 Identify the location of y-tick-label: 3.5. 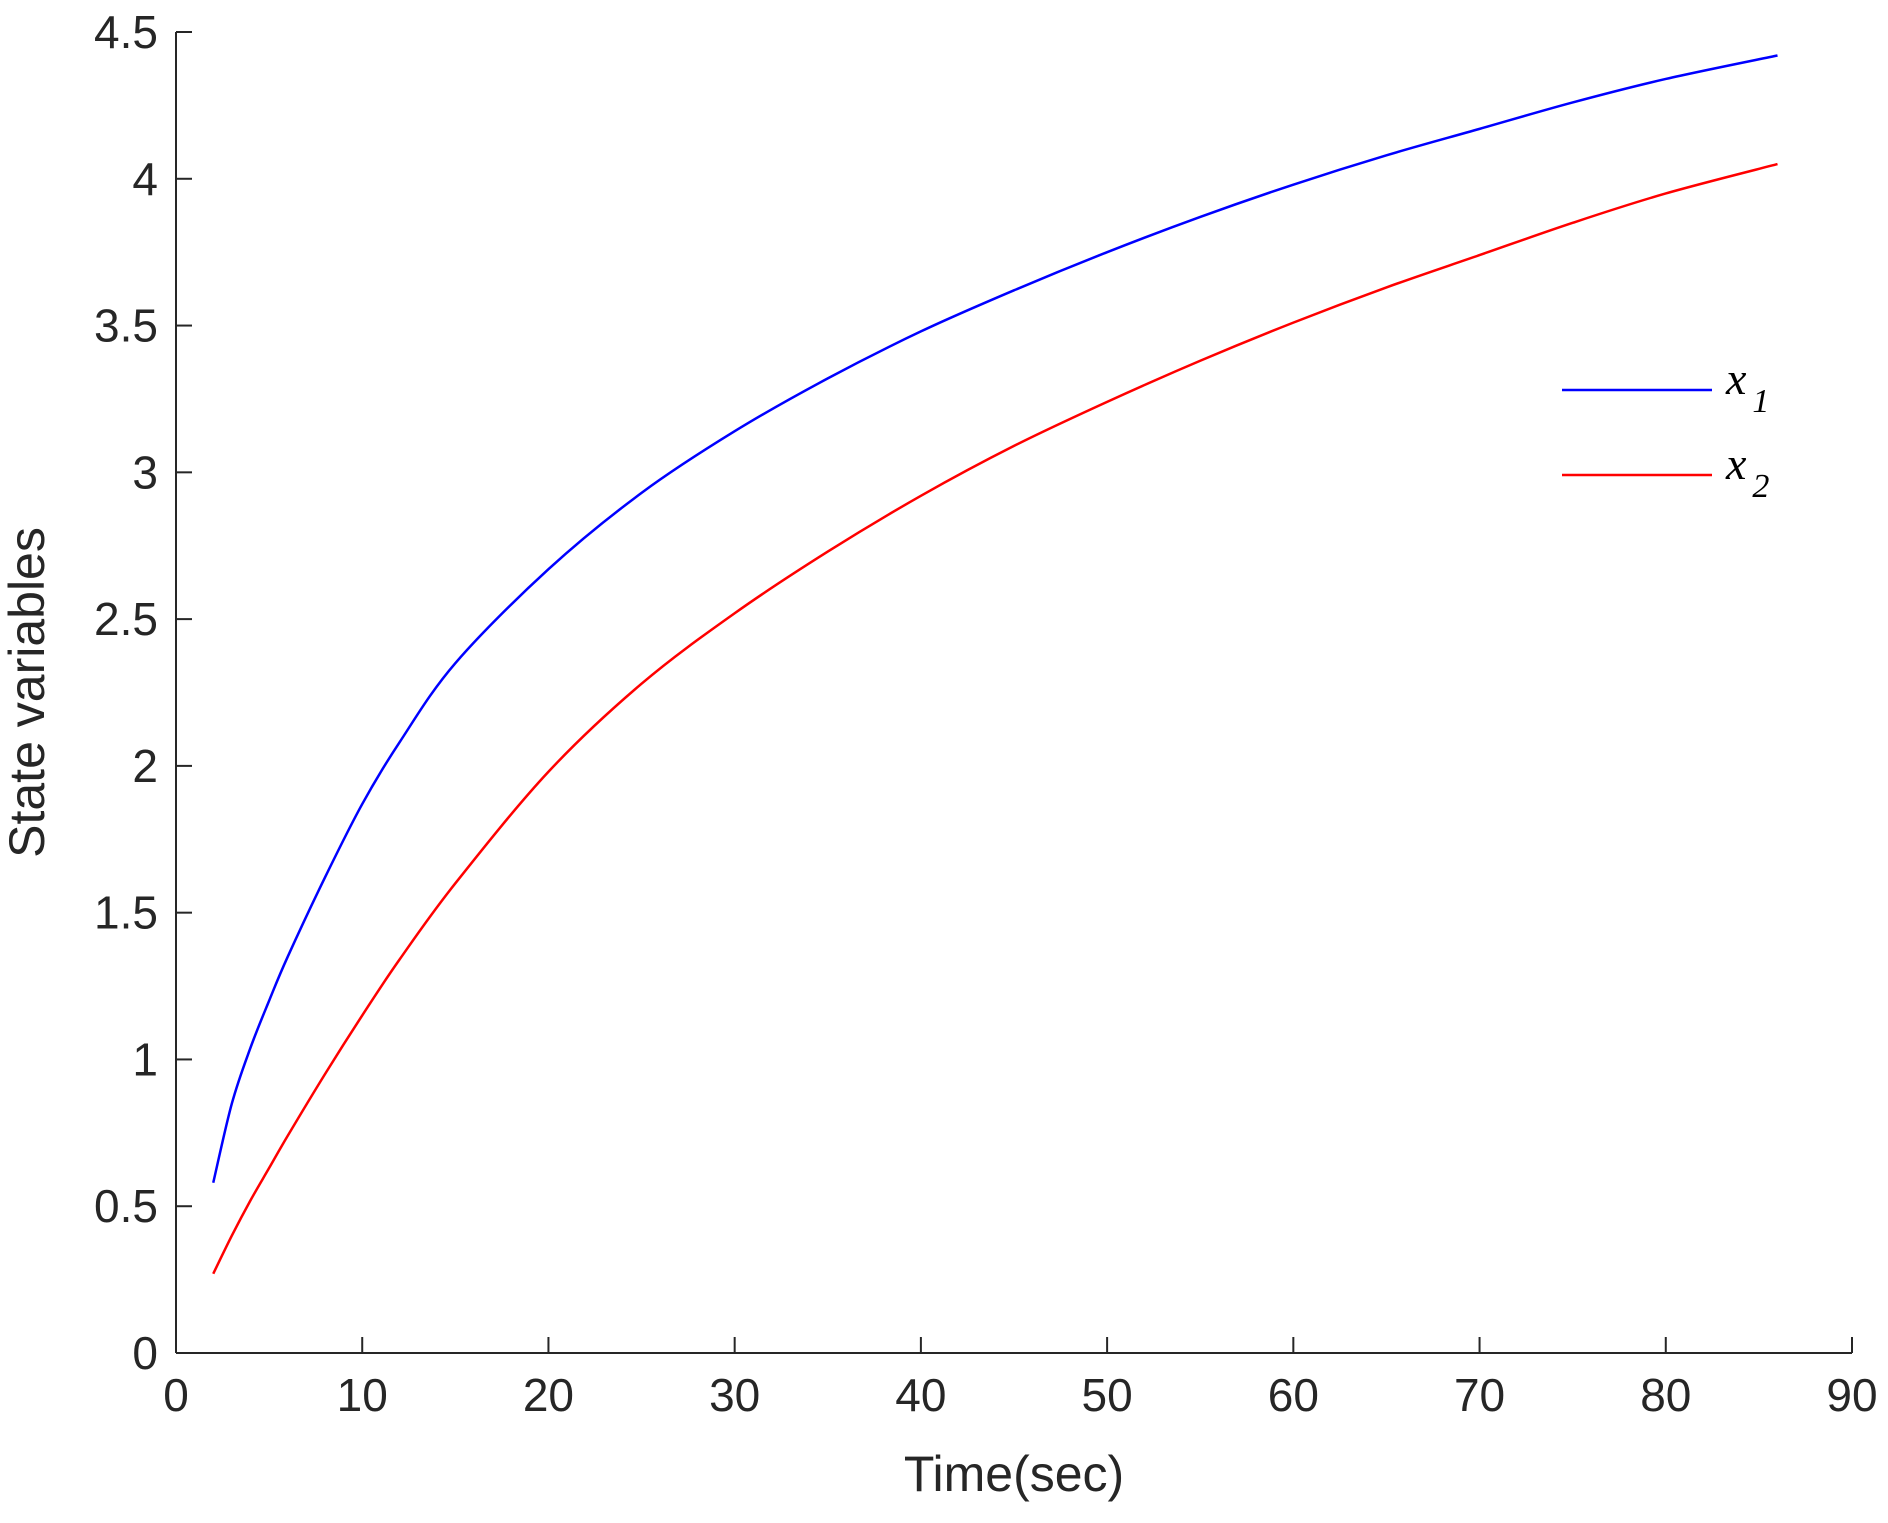
(126, 326).